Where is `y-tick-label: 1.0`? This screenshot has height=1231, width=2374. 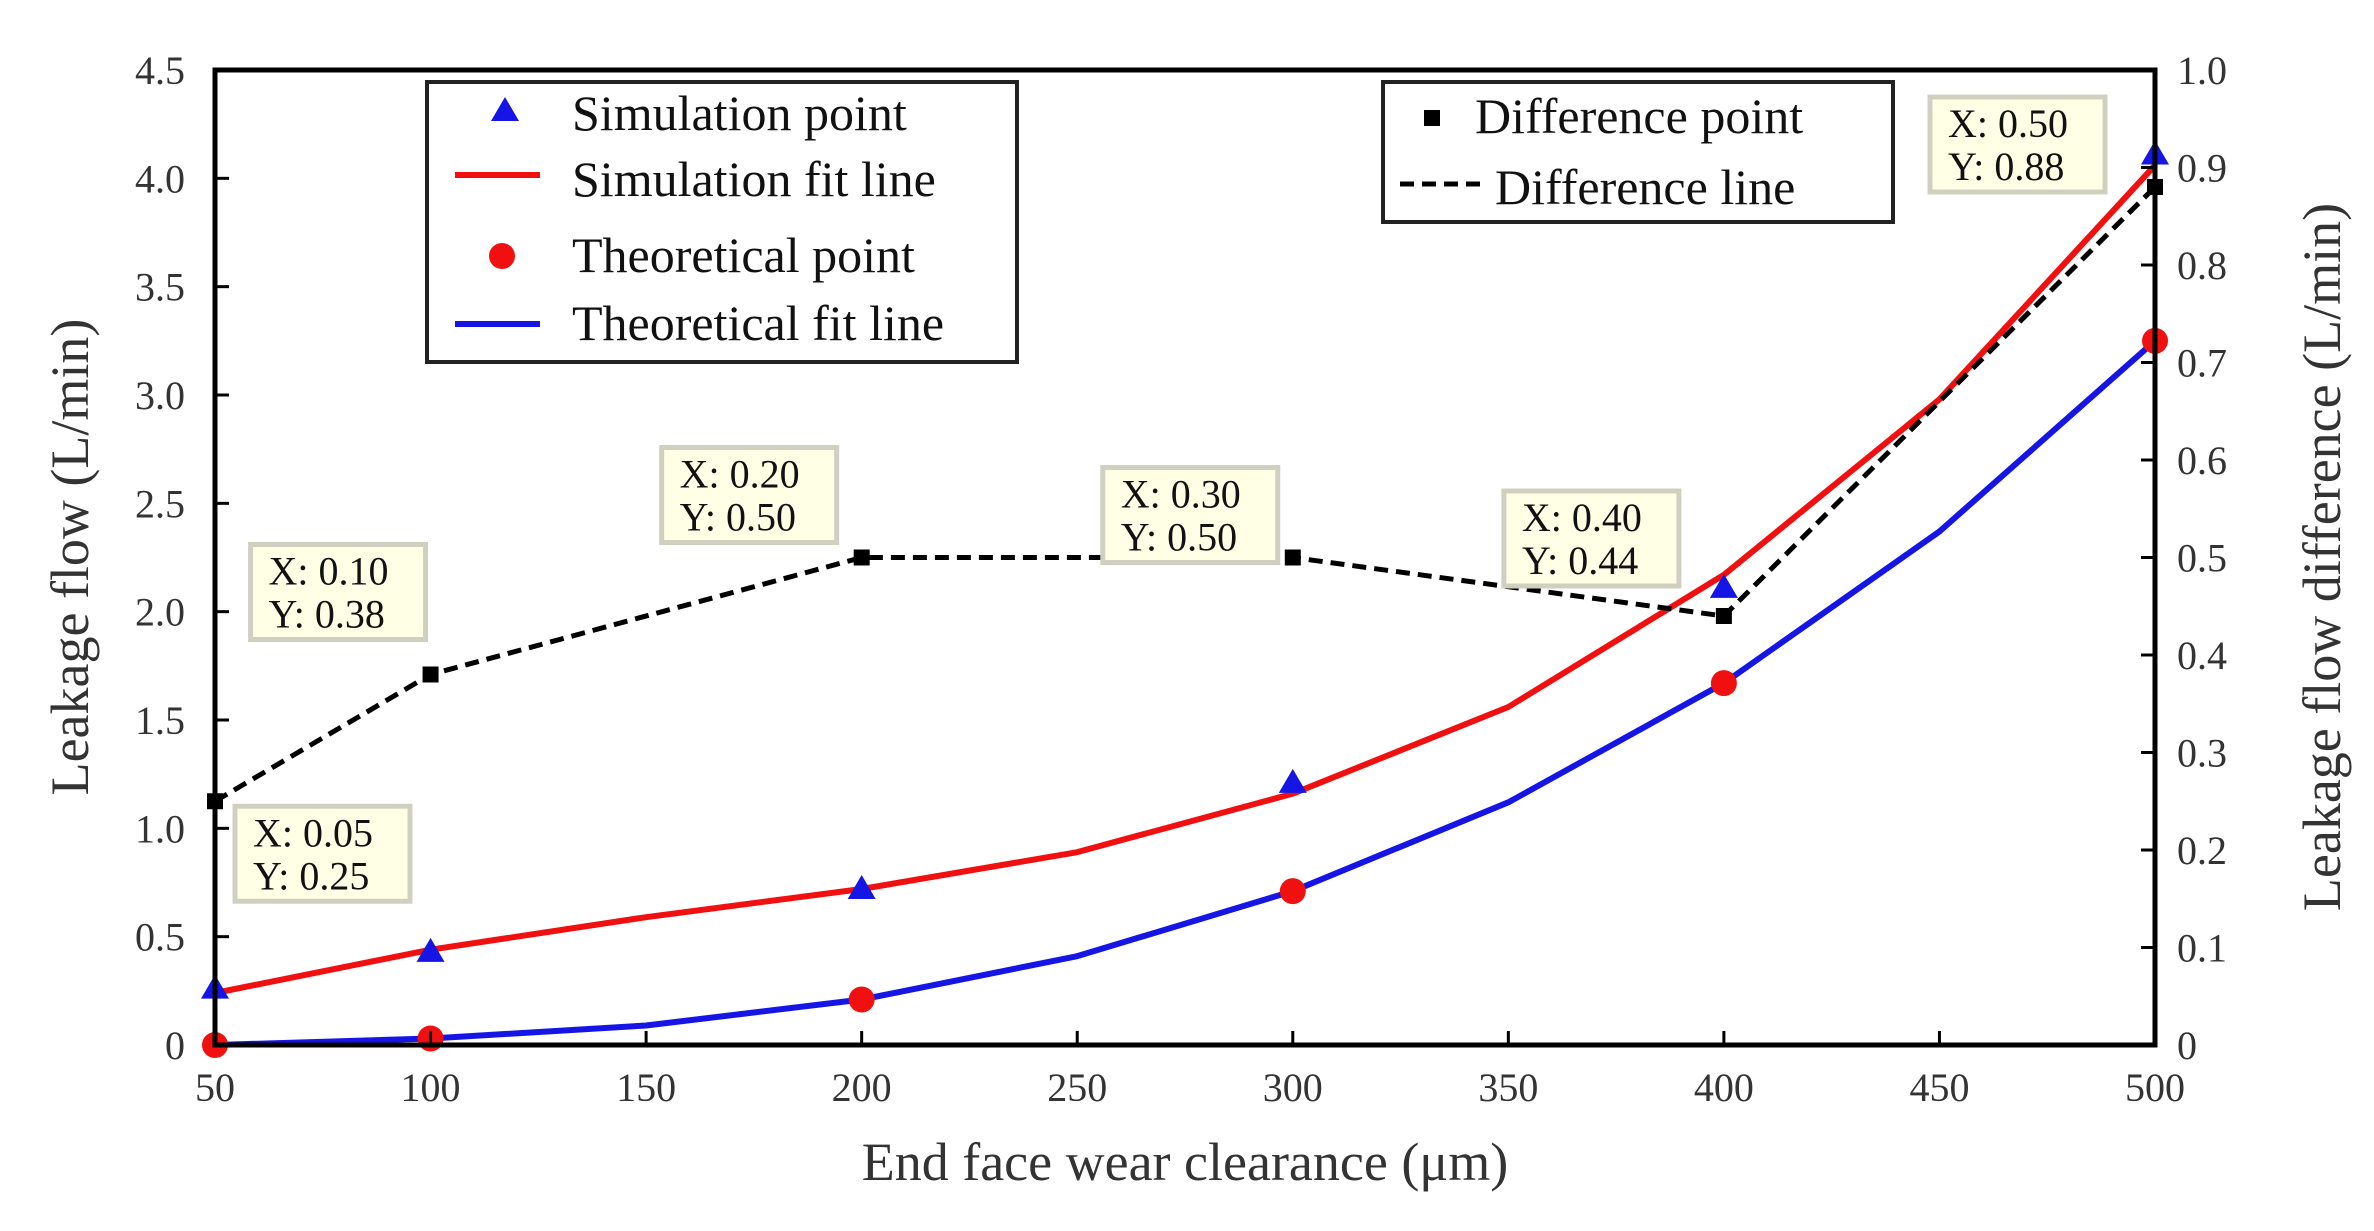 y-tick-label: 1.0 is located at coordinates (160, 828).